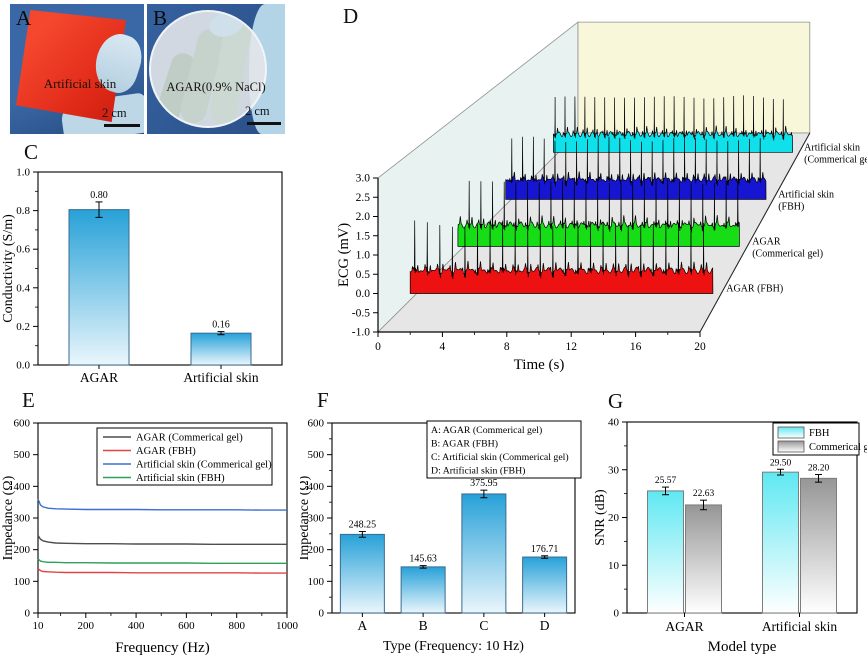 The height and width of the screenshot is (656, 867). What do you see at coordinates (77, 69) in the screenshot?
I see `photo-artificial-skin: A Artificial skin 2 cm` at bounding box center [77, 69].